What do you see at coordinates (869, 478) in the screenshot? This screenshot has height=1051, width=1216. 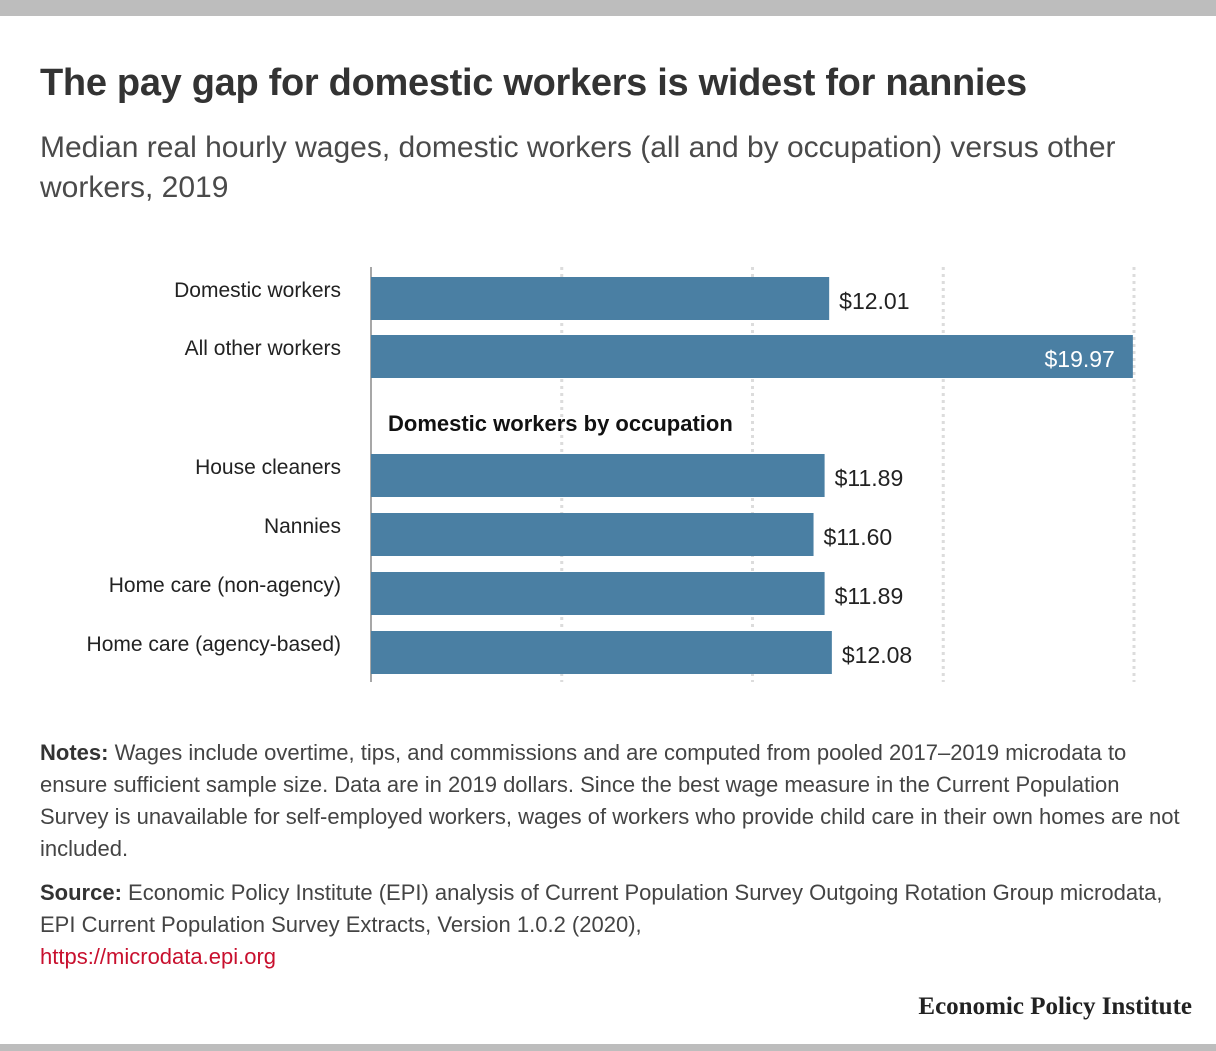 I see `data-label-2: $11.89` at bounding box center [869, 478].